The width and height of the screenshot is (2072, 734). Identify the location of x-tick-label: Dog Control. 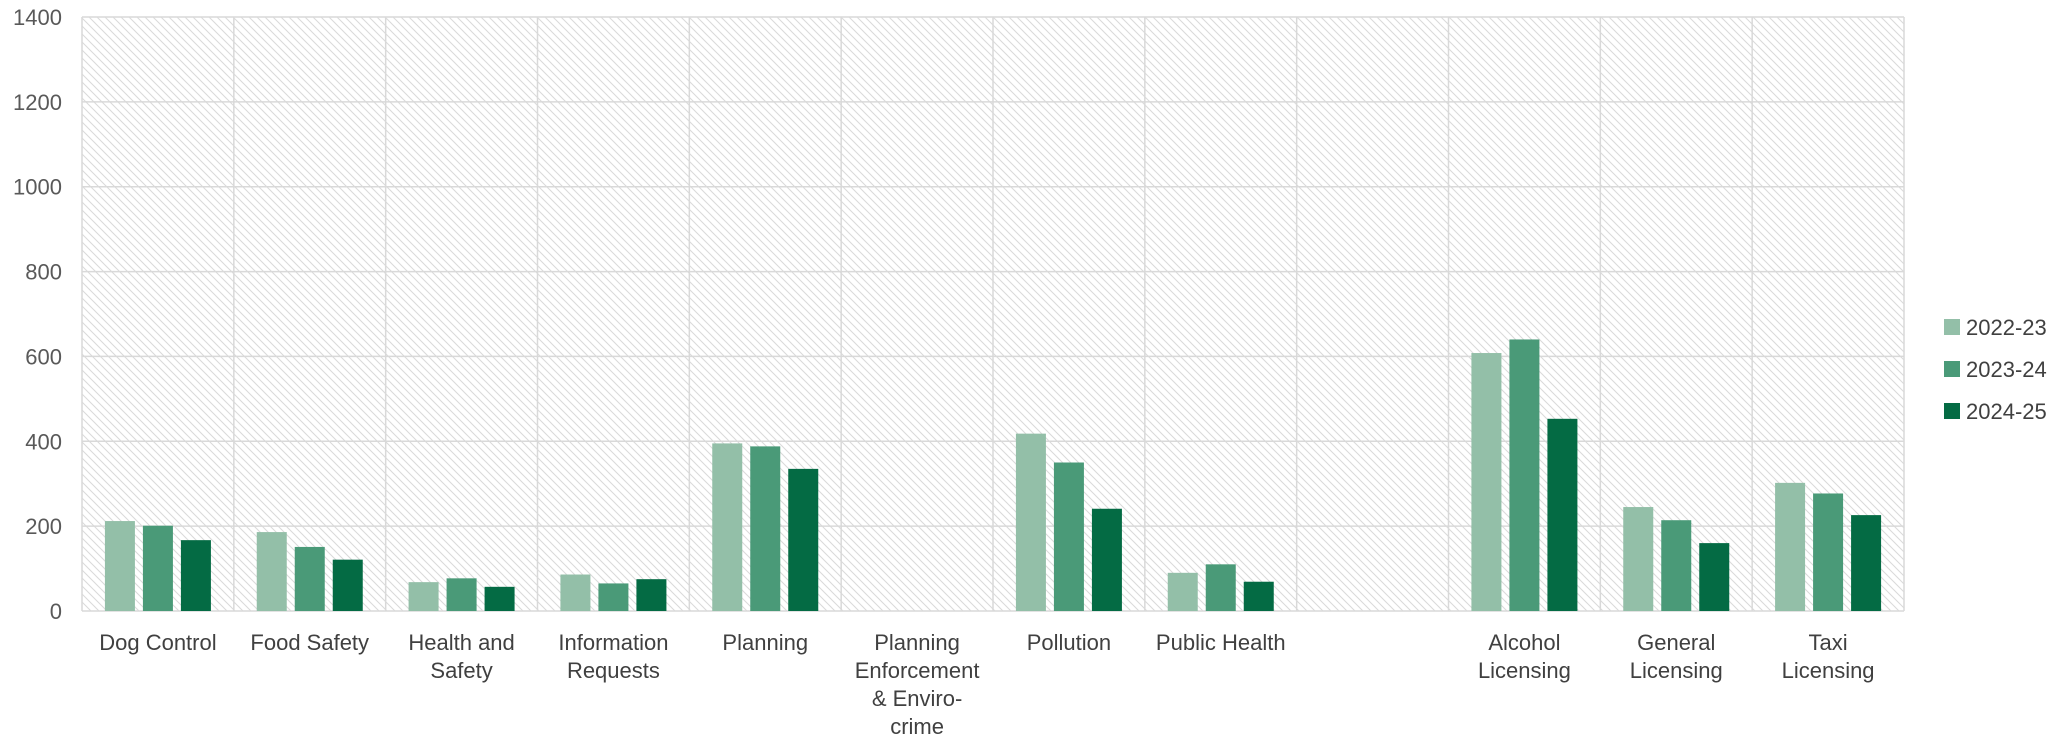
(157, 642).